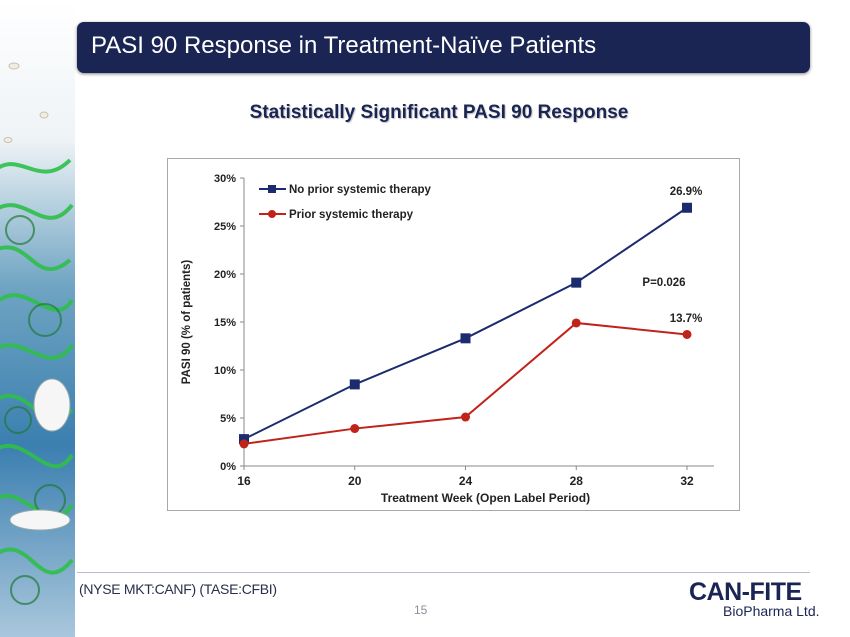  I want to click on footer-ticker: (NYSE MKT:CANF) (TASE:CFBI), so click(178, 589).